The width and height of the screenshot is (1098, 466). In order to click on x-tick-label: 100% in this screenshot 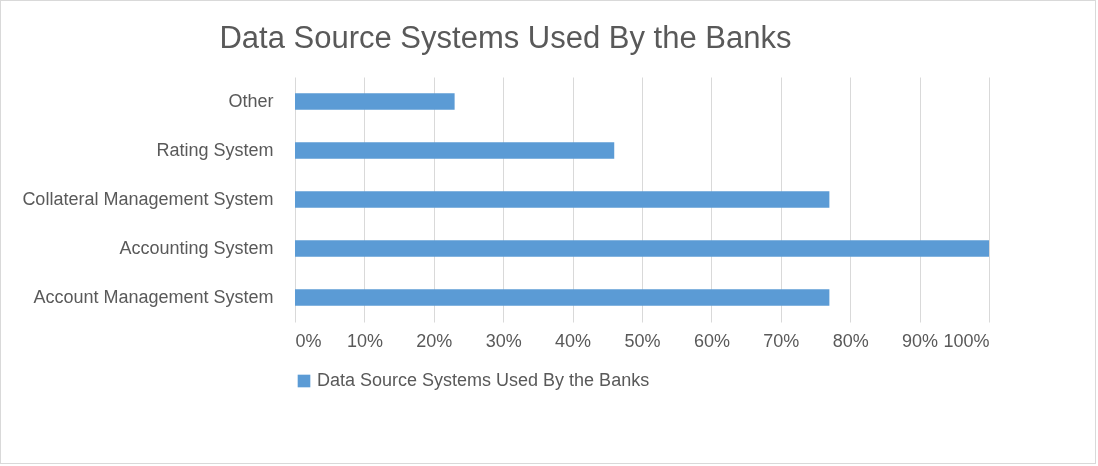, I will do `click(966, 340)`.